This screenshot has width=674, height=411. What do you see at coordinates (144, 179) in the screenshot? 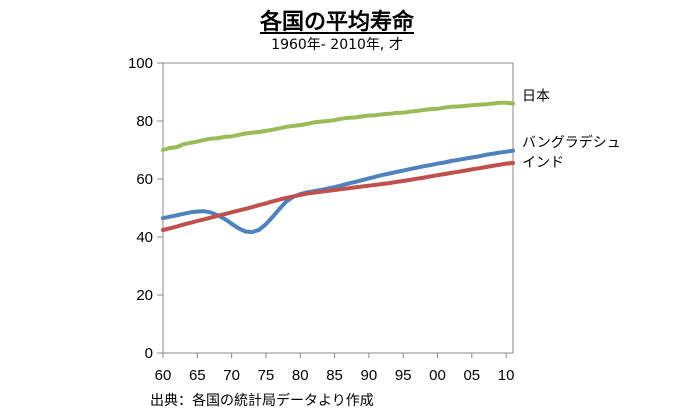
I see `y-tick-label: 60` at bounding box center [144, 179].